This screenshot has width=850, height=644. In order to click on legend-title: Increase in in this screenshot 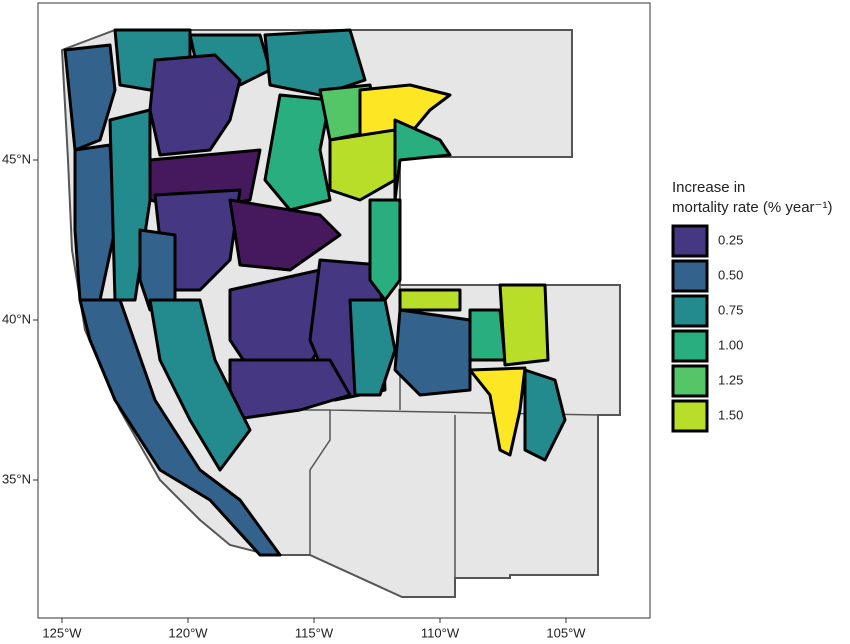, I will do `click(708, 187)`.